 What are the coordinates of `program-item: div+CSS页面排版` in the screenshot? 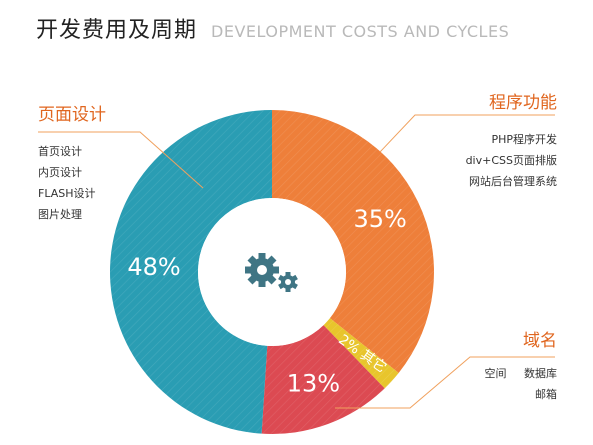 It's located at (511, 160).